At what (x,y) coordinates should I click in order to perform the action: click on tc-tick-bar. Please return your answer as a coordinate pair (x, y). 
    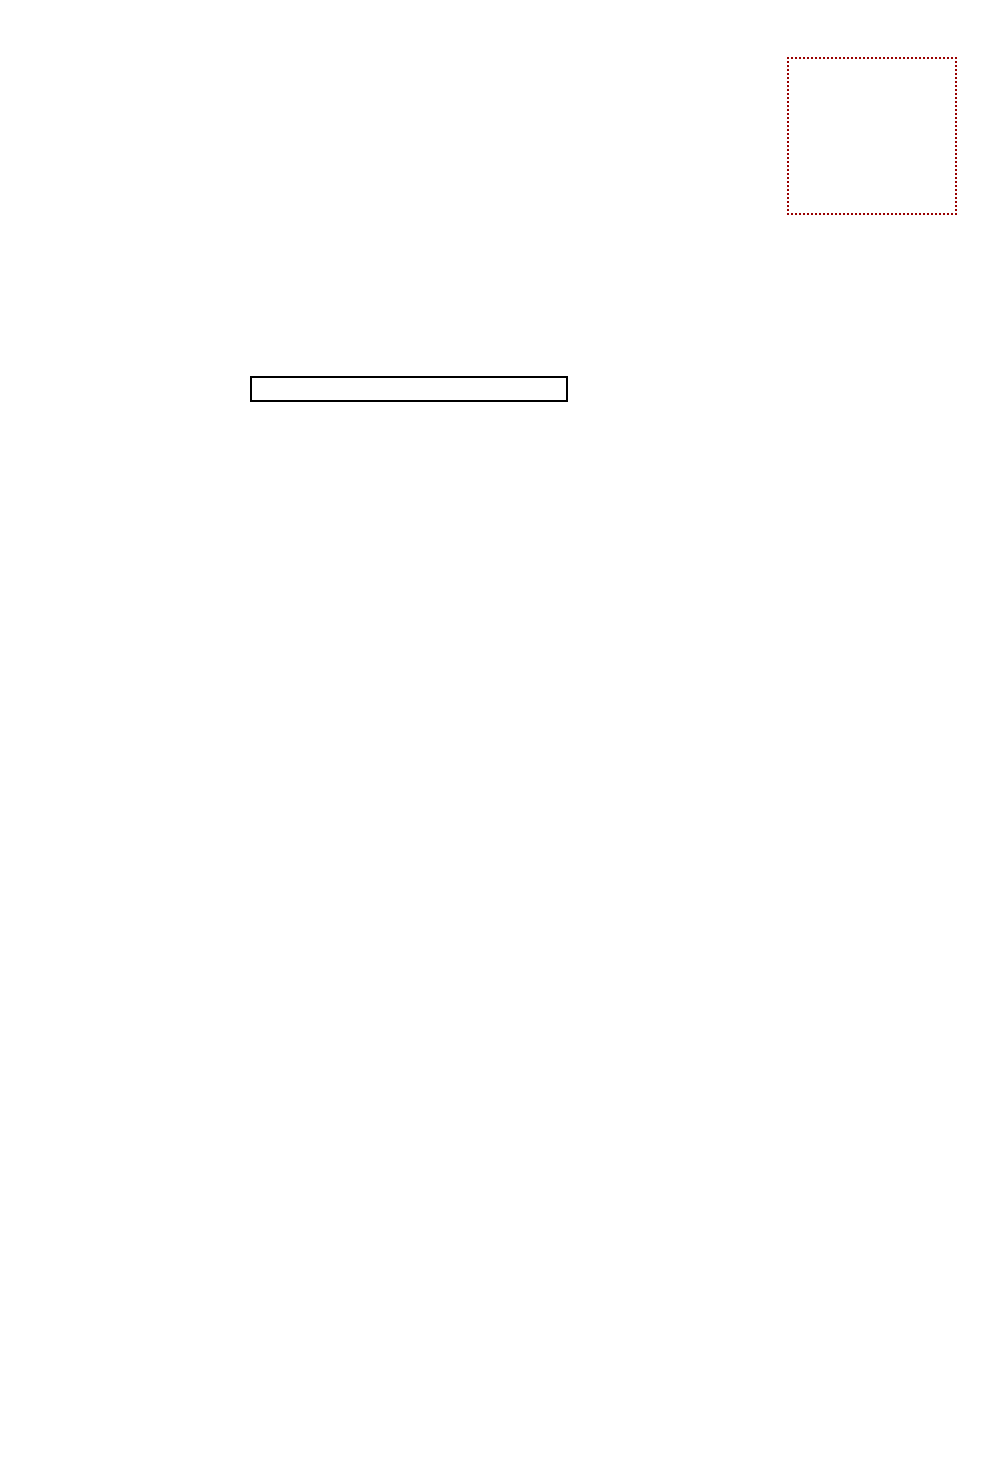
    Looking at the image, I should click on (396, 408).